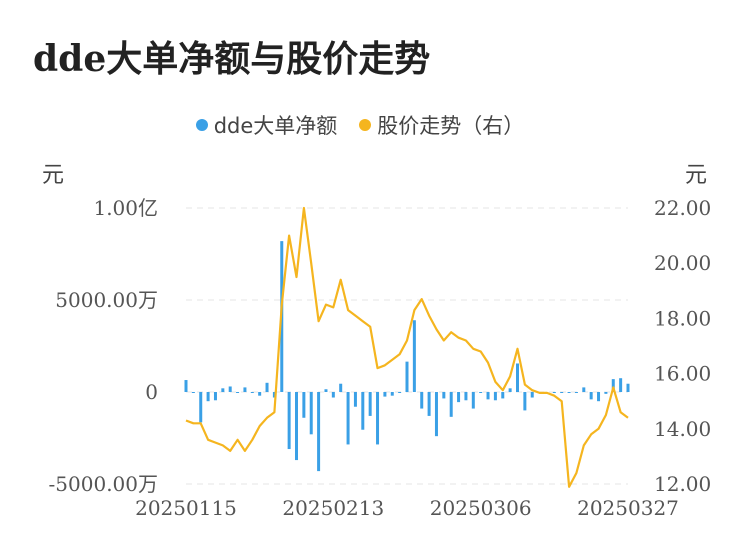  What do you see at coordinates (682, 429) in the screenshot?
I see `right-tick-label: 14.00` at bounding box center [682, 429].